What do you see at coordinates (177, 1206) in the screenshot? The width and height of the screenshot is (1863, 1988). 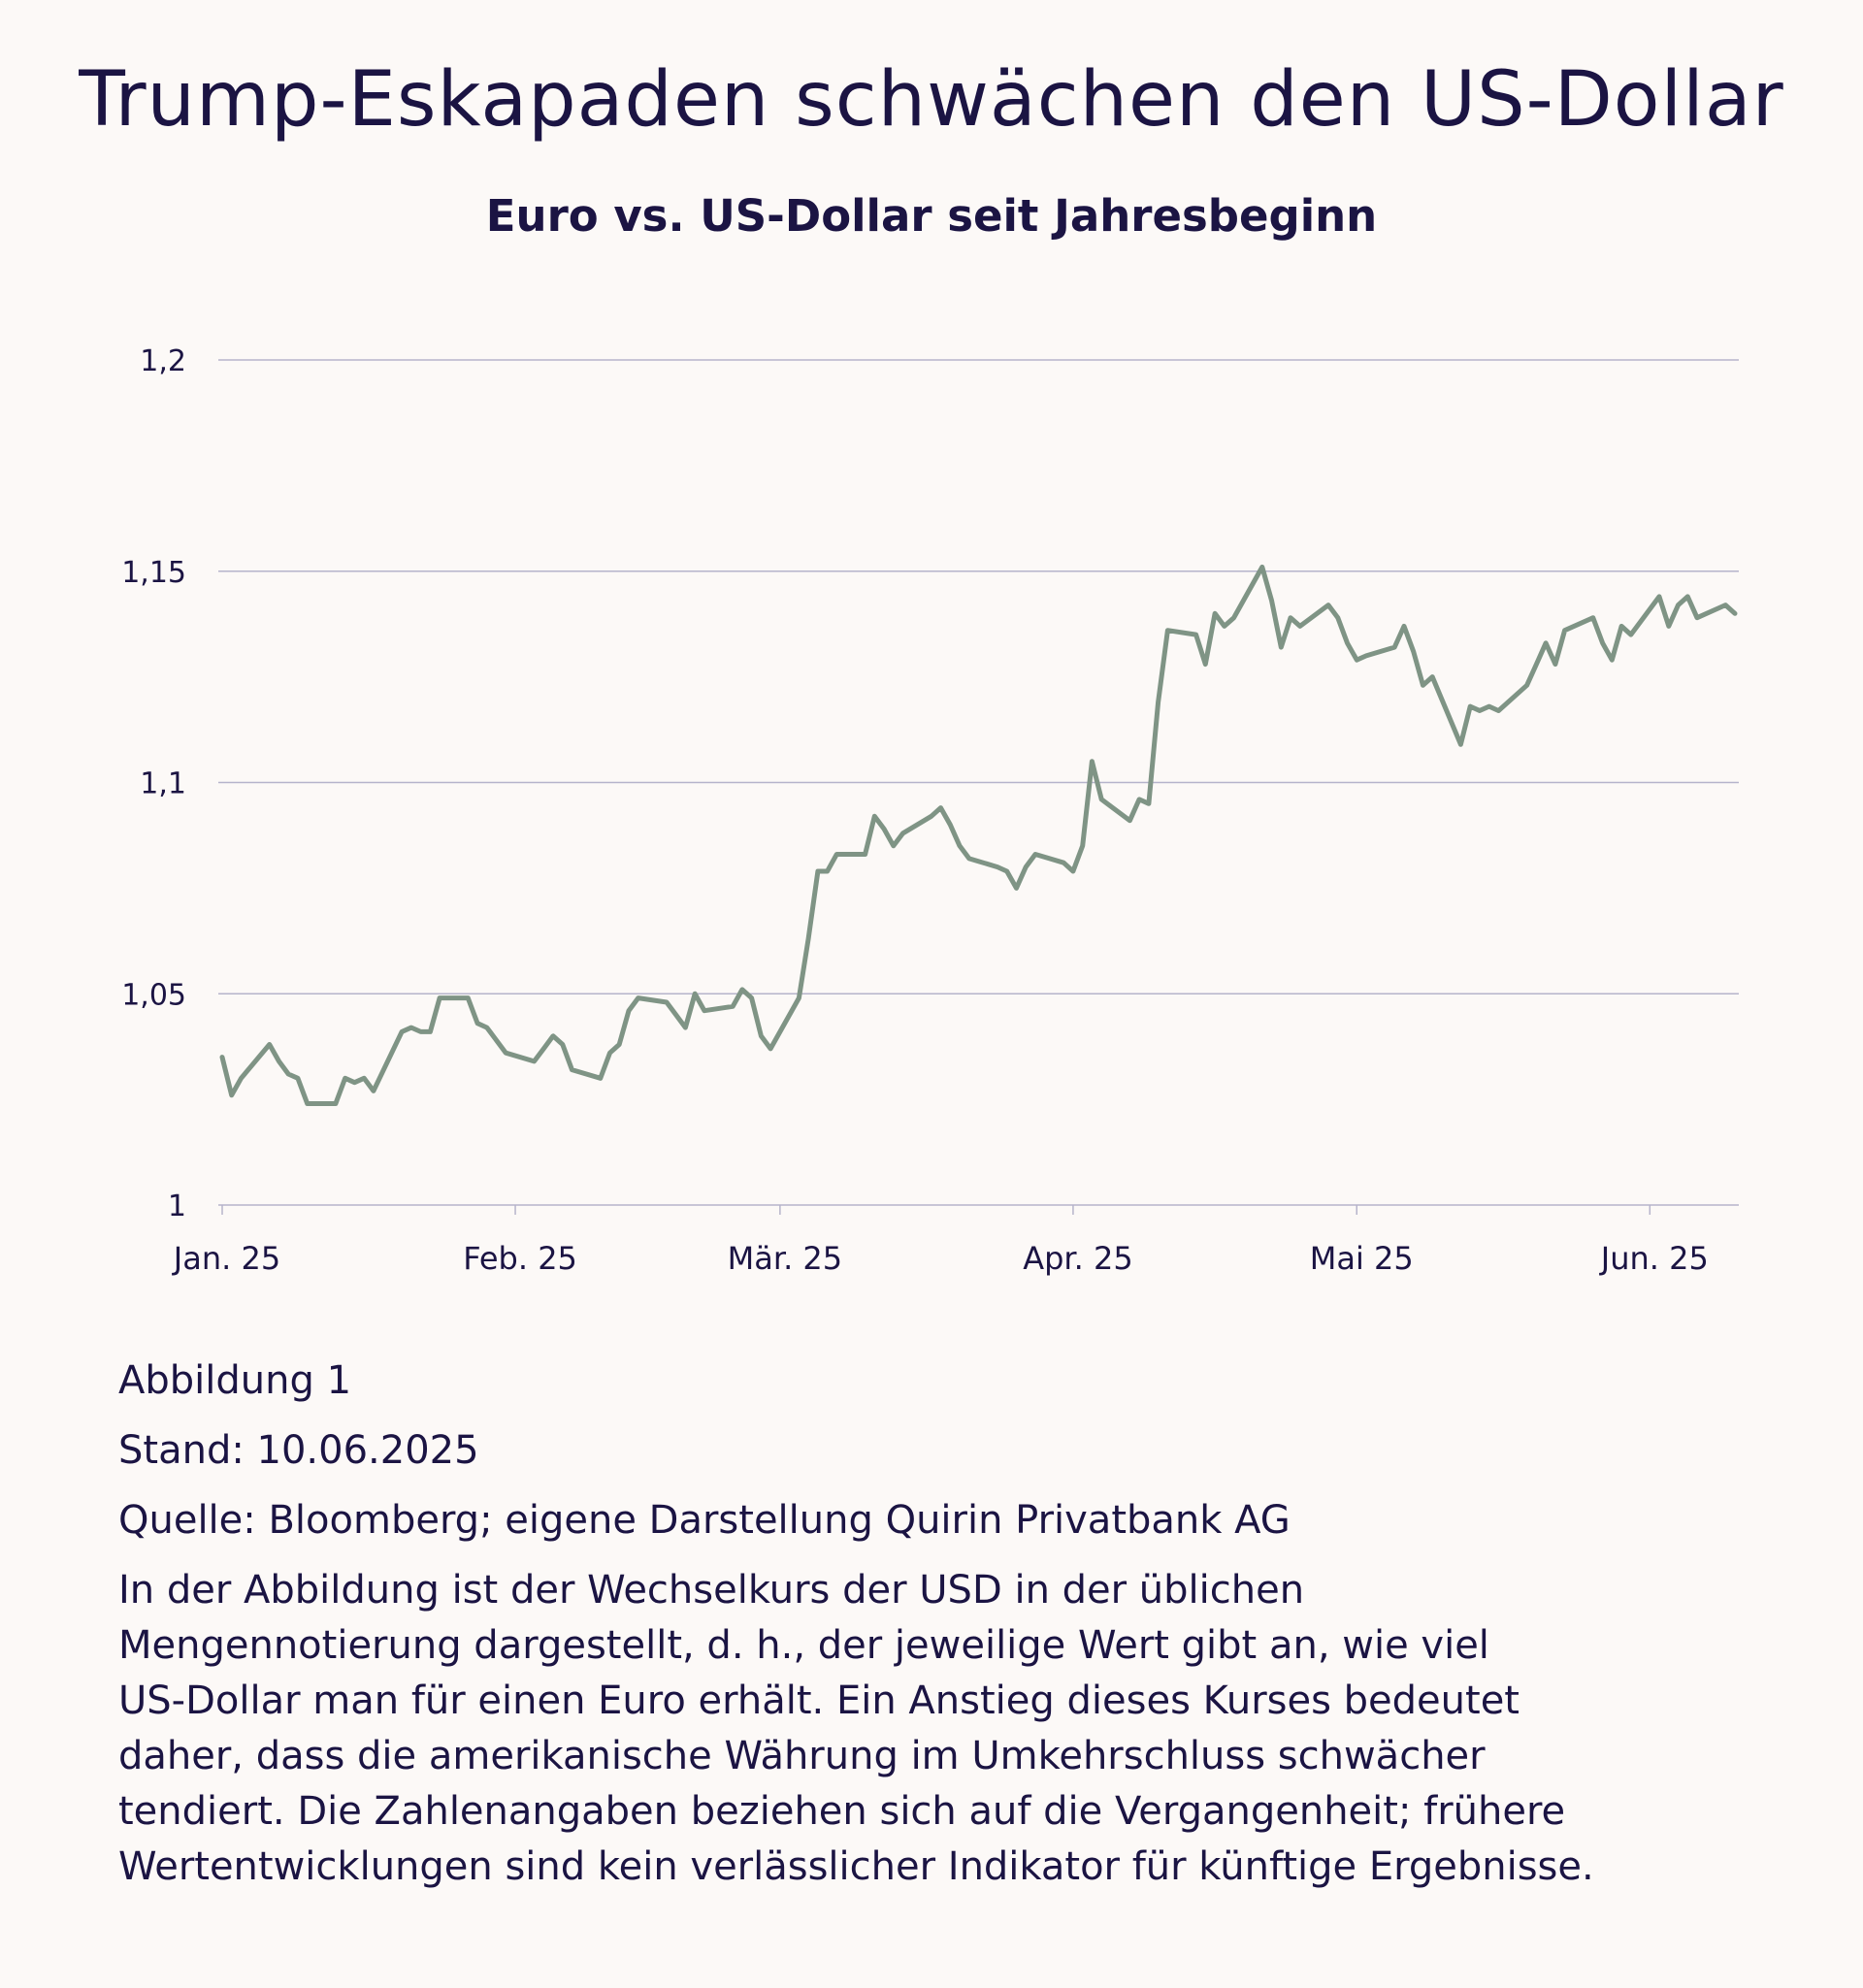 I see `y-tick-label: 1` at bounding box center [177, 1206].